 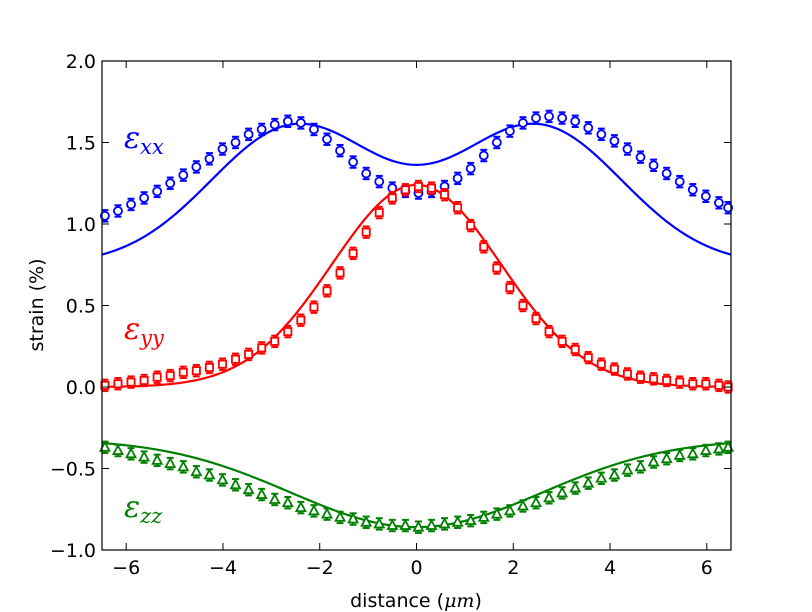 I want to click on x-tick-label: −4, so click(x=223, y=568).